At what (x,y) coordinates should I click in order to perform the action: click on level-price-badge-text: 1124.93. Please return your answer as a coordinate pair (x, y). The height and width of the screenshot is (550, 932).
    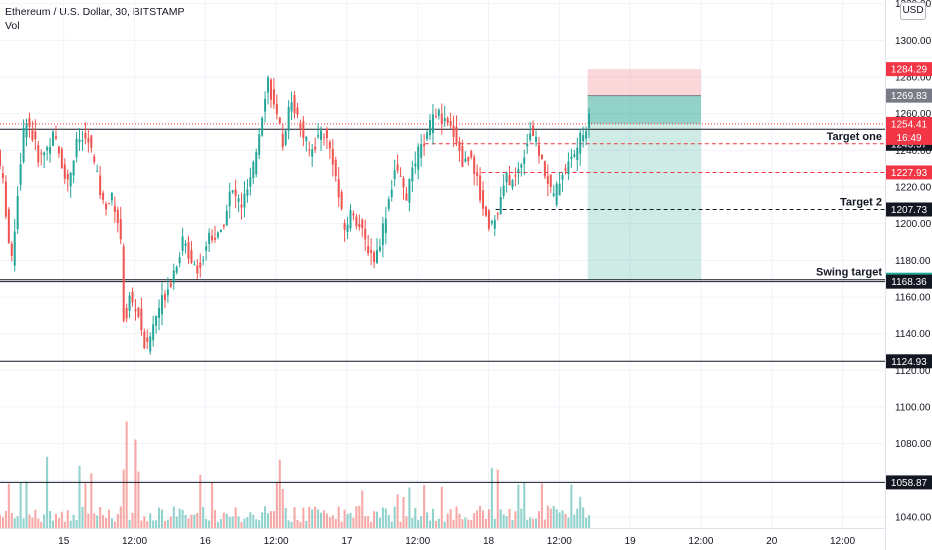
    Looking at the image, I should click on (909, 362).